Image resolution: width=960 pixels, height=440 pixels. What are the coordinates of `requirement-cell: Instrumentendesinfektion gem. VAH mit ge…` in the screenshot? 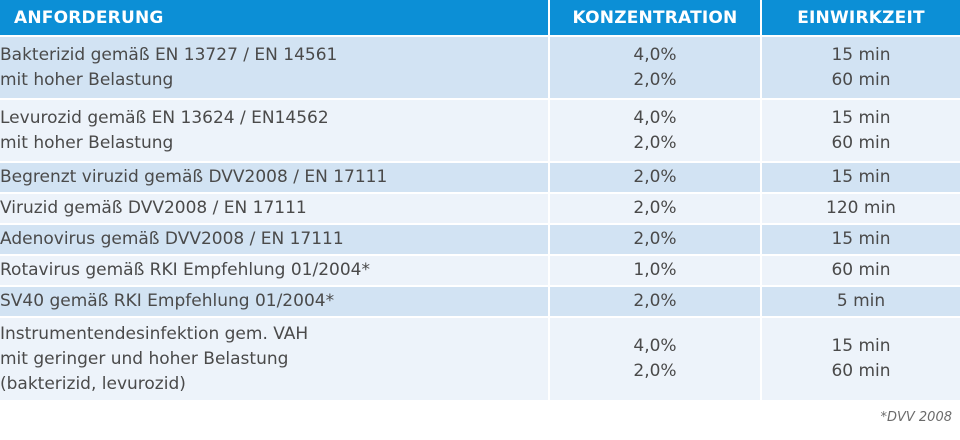 It's located at (275, 358).